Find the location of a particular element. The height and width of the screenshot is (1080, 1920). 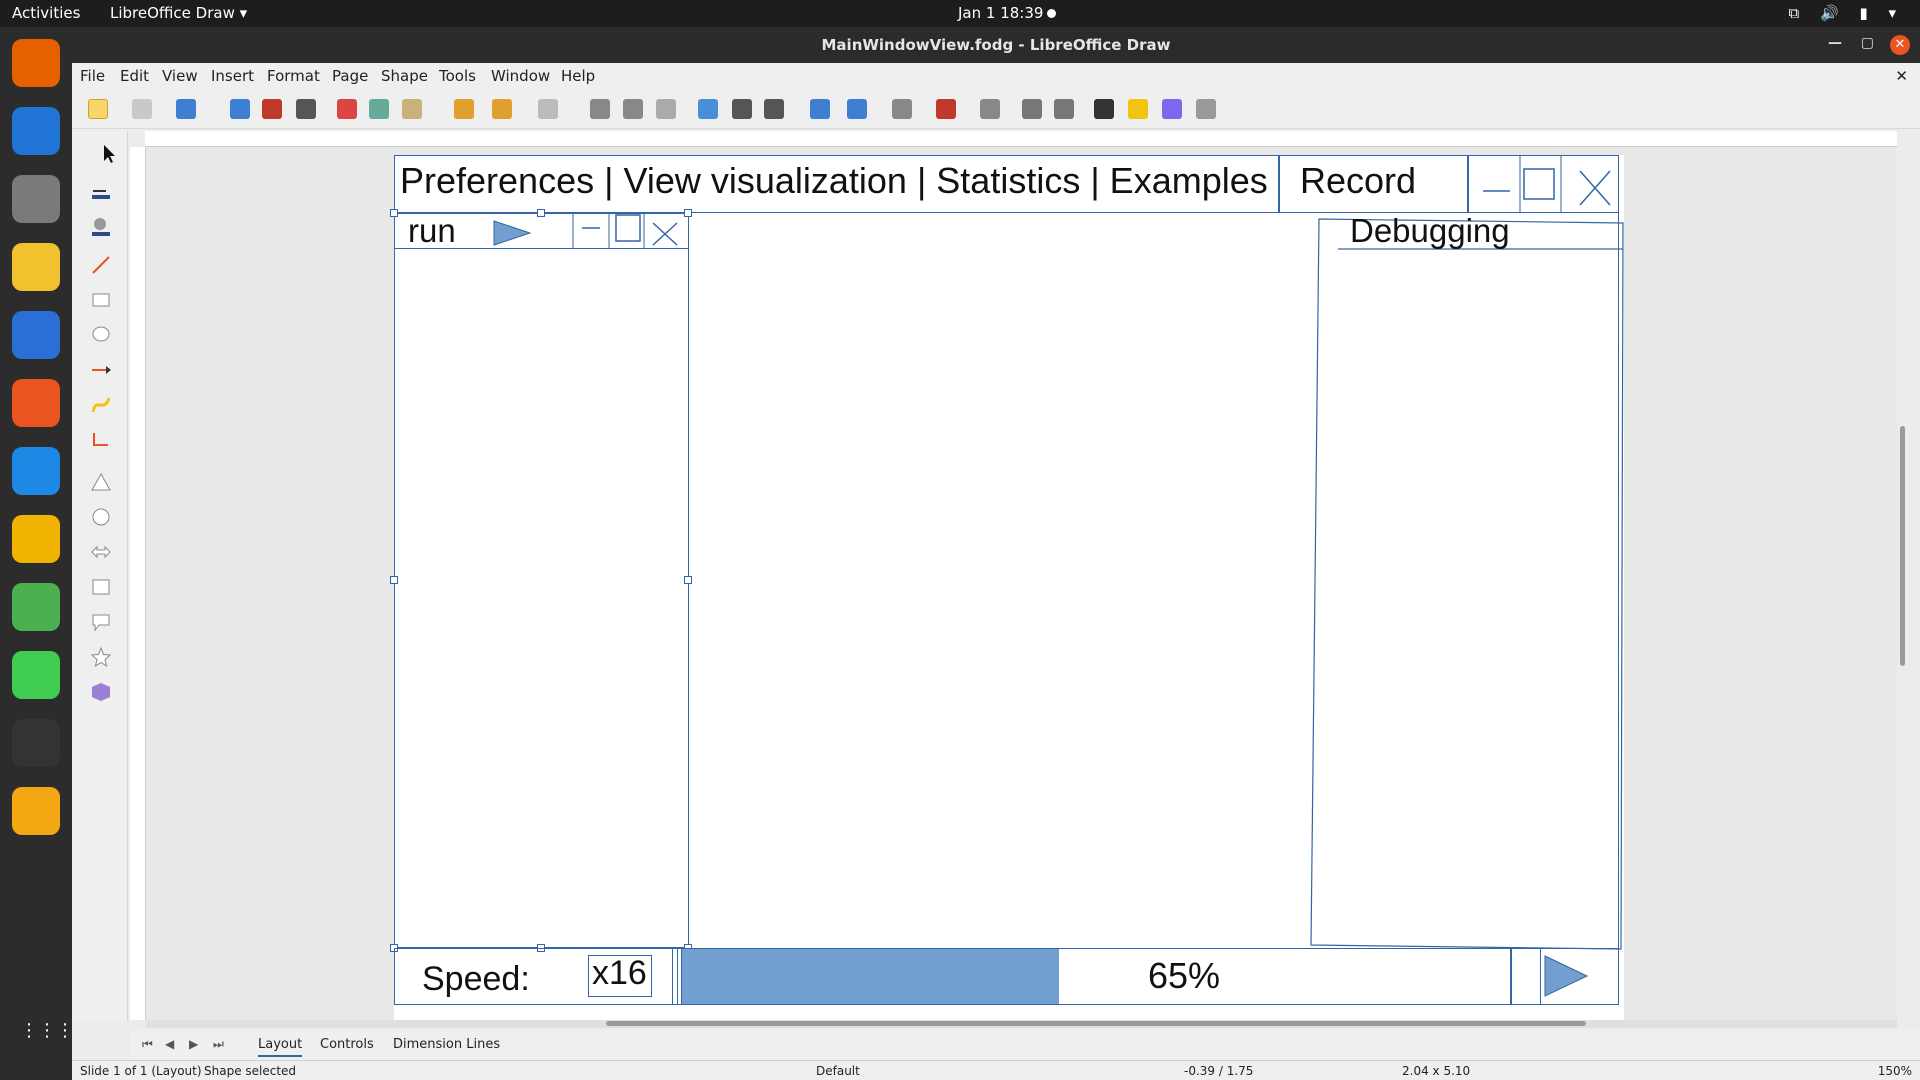

teapot-icon is located at coordinates (36, 539).